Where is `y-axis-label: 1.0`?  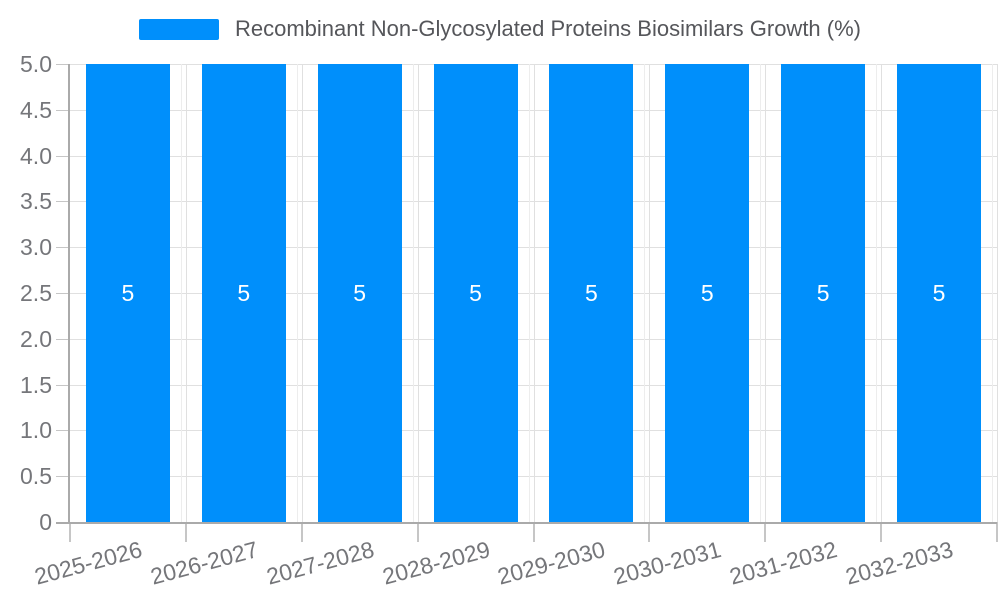
y-axis-label: 1.0 is located at coordinates (36, 430).